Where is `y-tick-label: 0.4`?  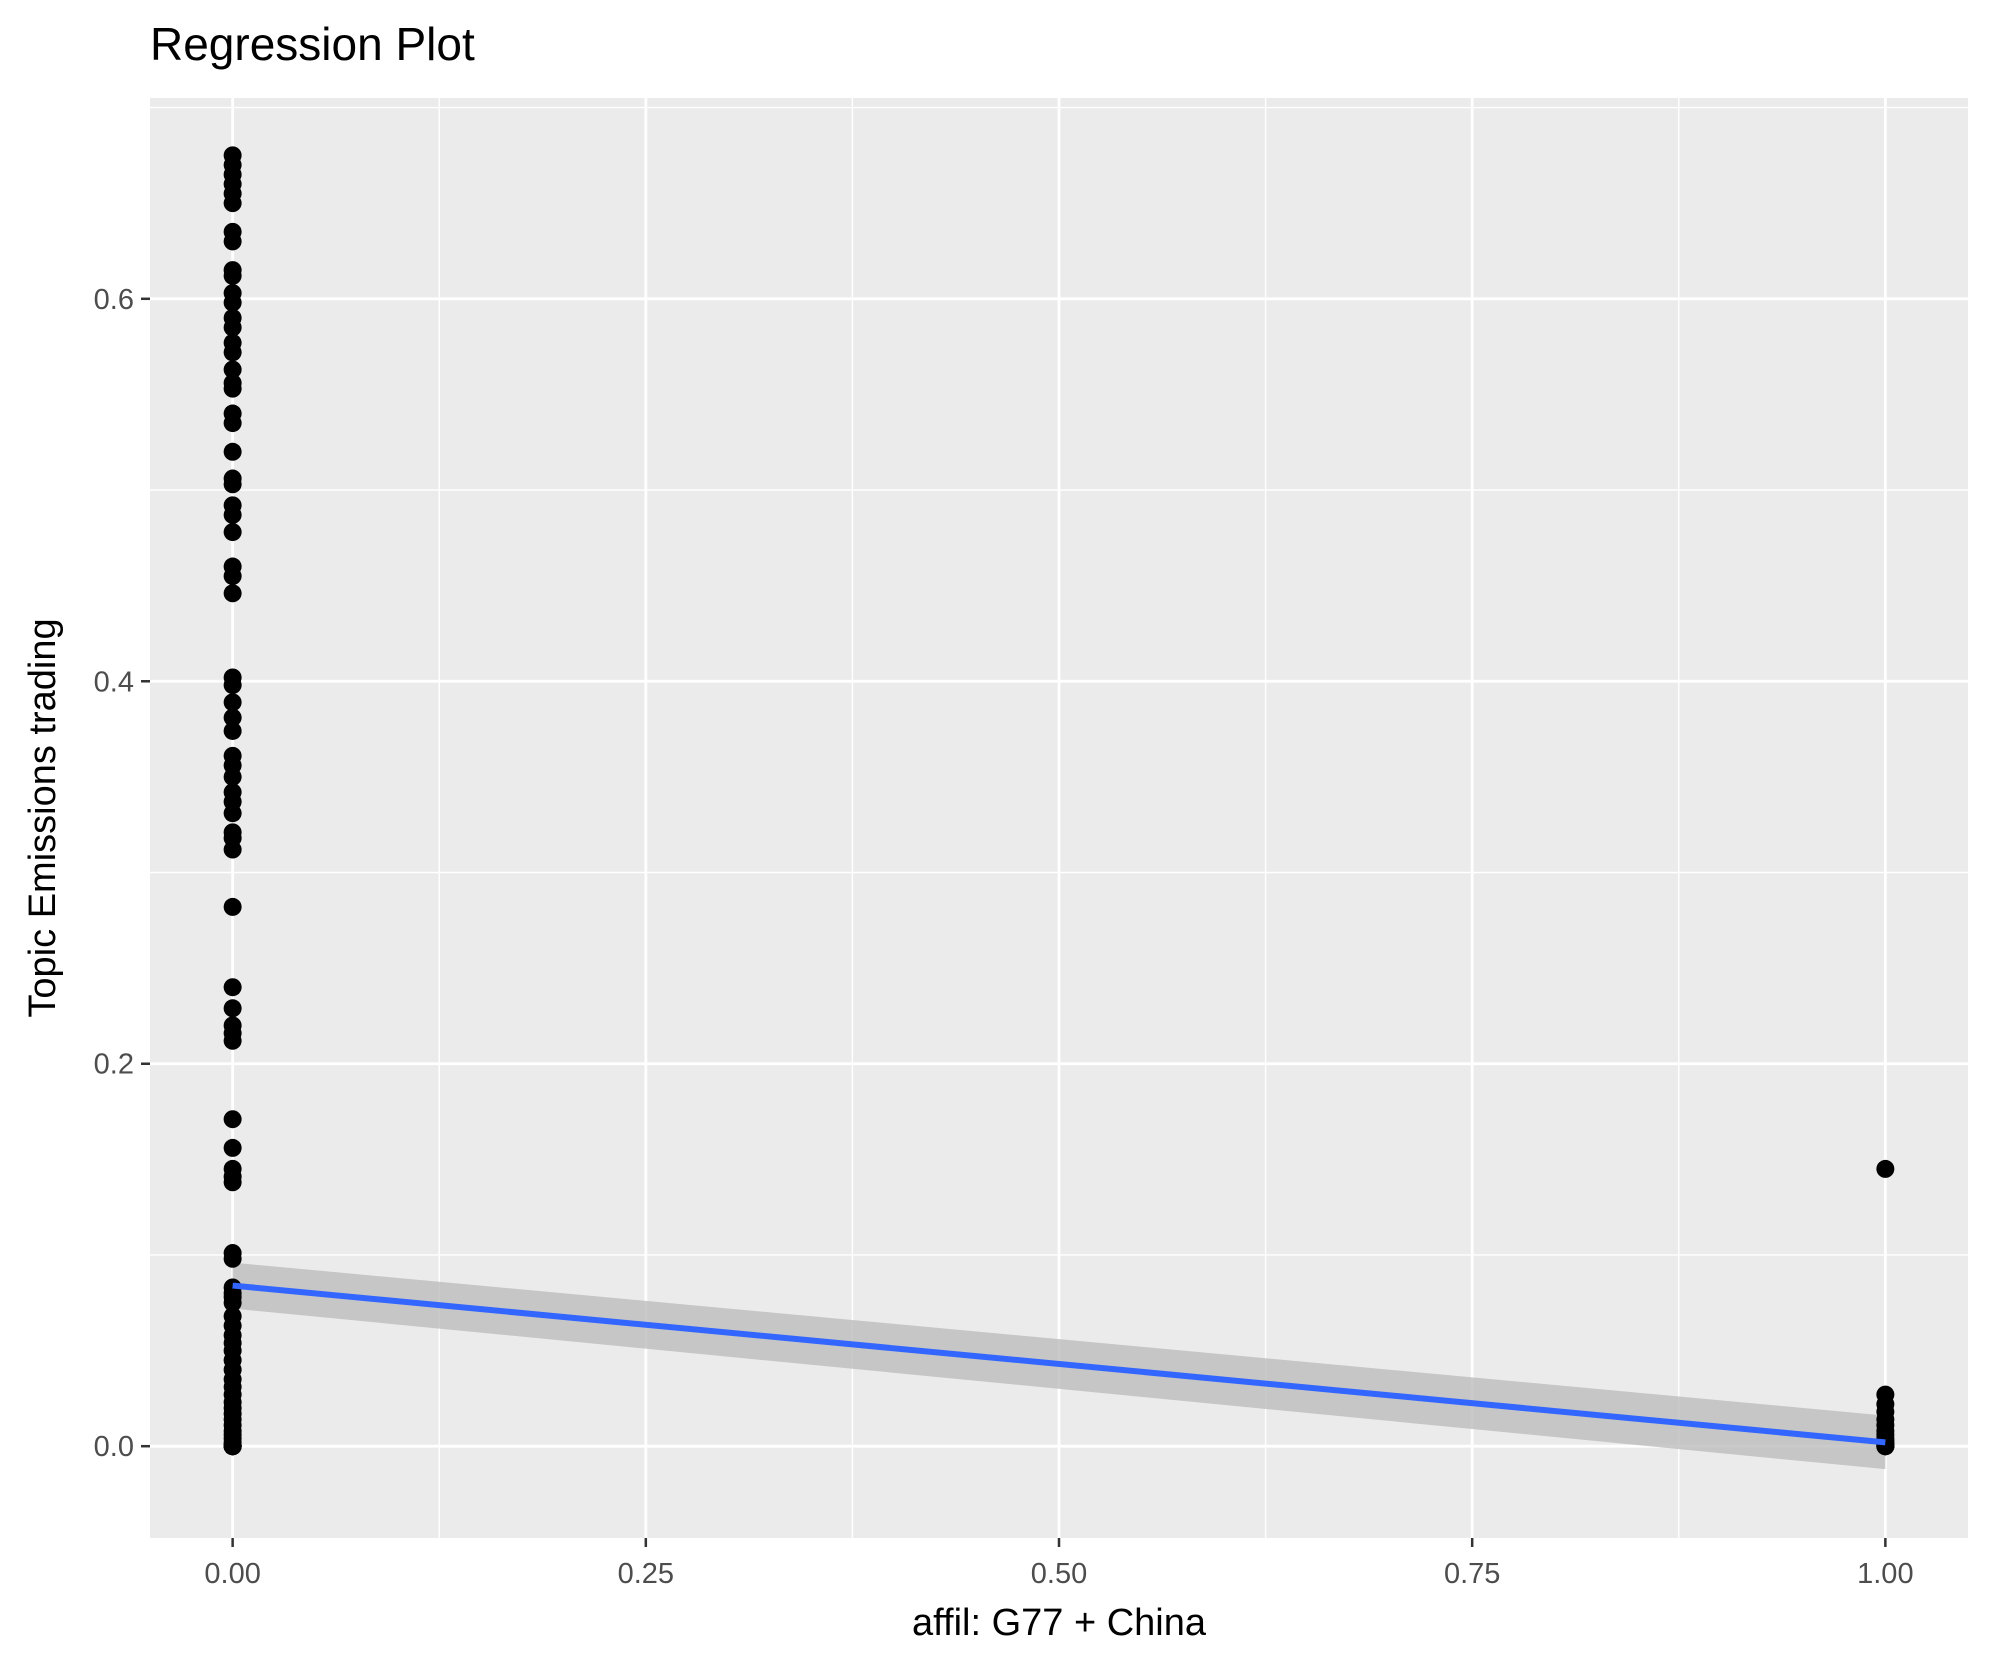
y-tick-label: 0.4 is located at coordinates (114, 682).